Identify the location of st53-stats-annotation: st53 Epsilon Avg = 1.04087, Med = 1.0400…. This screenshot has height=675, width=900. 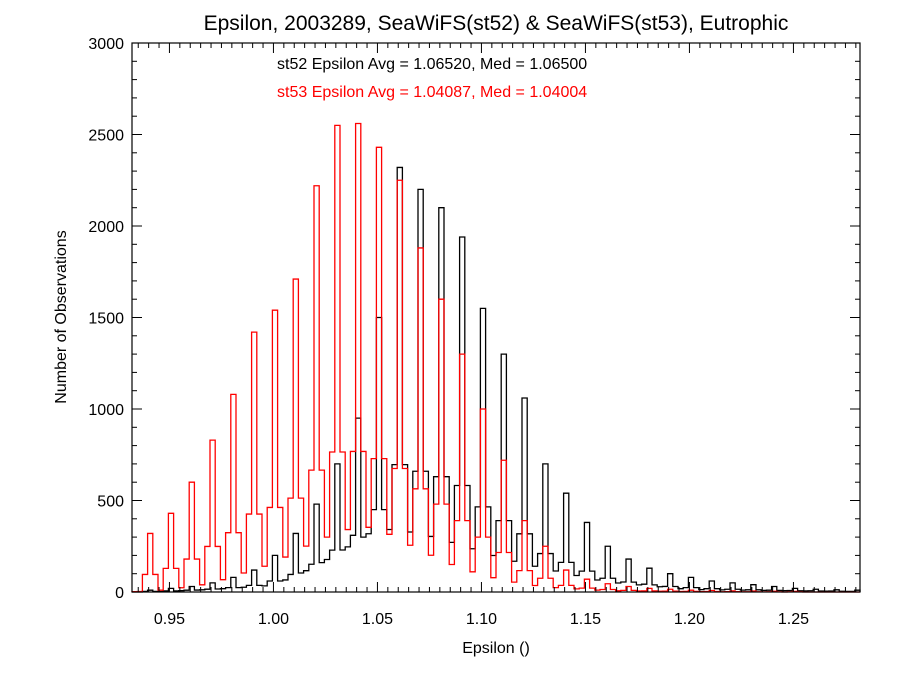
(432, 92).